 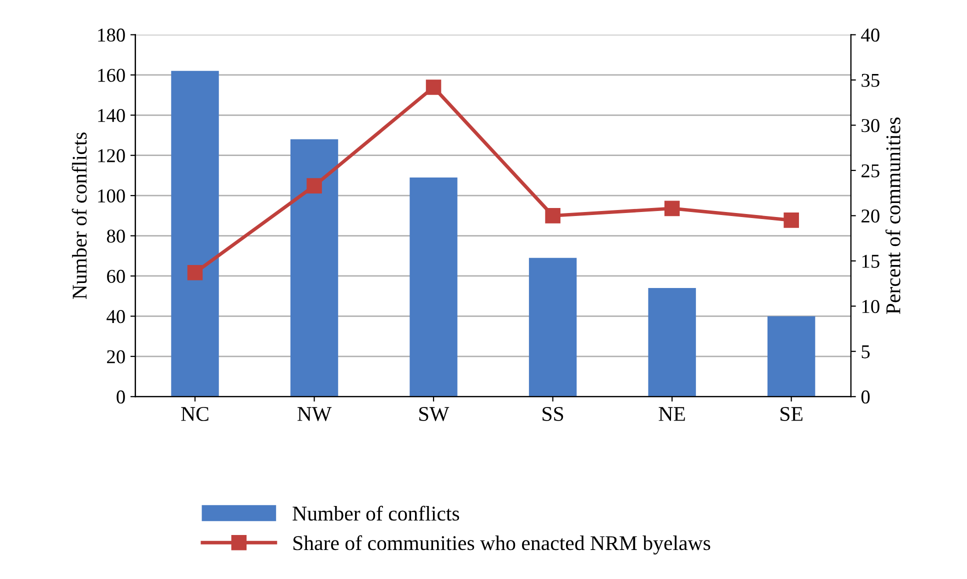 I want to click on legend-label: Number of conflicts, so click(x=376, y=513).